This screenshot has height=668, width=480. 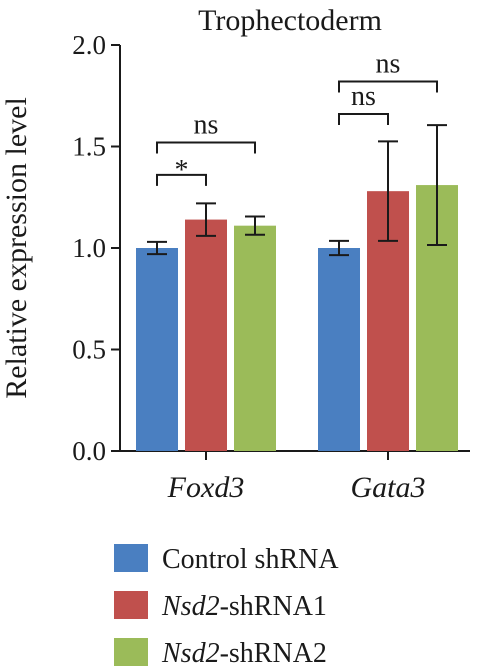 I want to click on legend-label: Nsd2-shRNA1, so click(x=244, y=606).